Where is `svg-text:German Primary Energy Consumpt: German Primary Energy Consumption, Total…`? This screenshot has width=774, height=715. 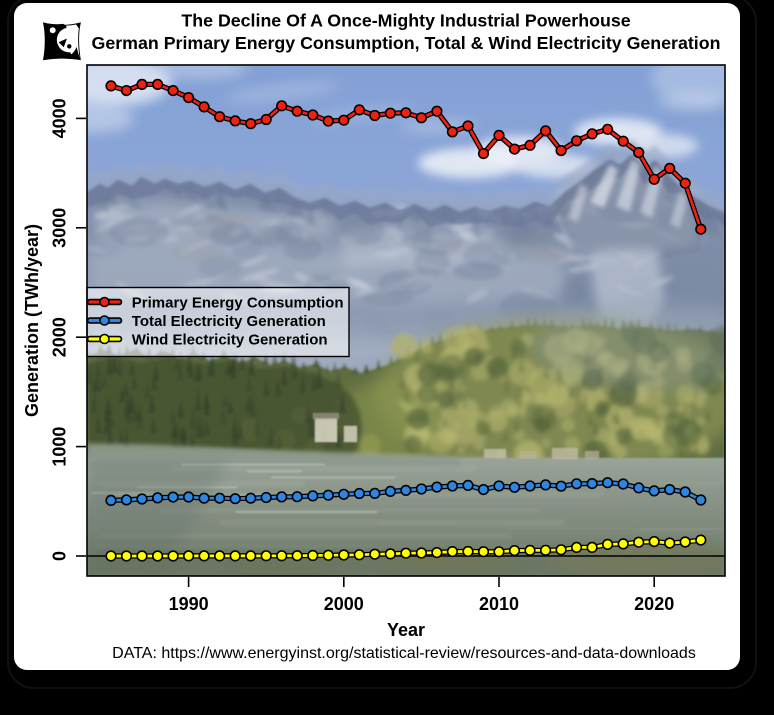
svg-text:German Primary Energy Consumpt: German Primary Energy Consumption, Total… is located at coordinates (406, 43).